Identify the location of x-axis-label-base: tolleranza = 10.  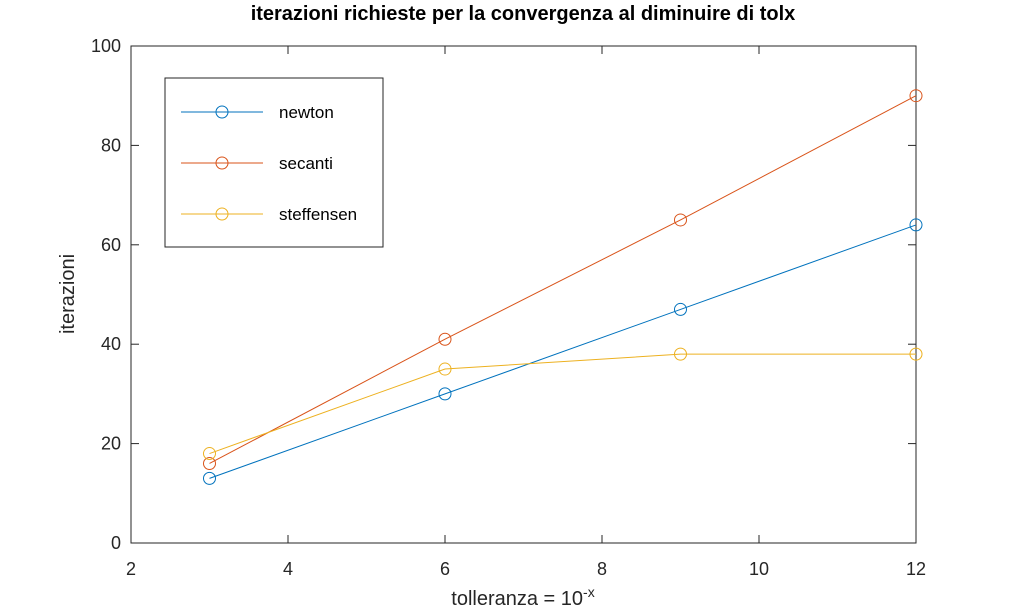
(517, 598).